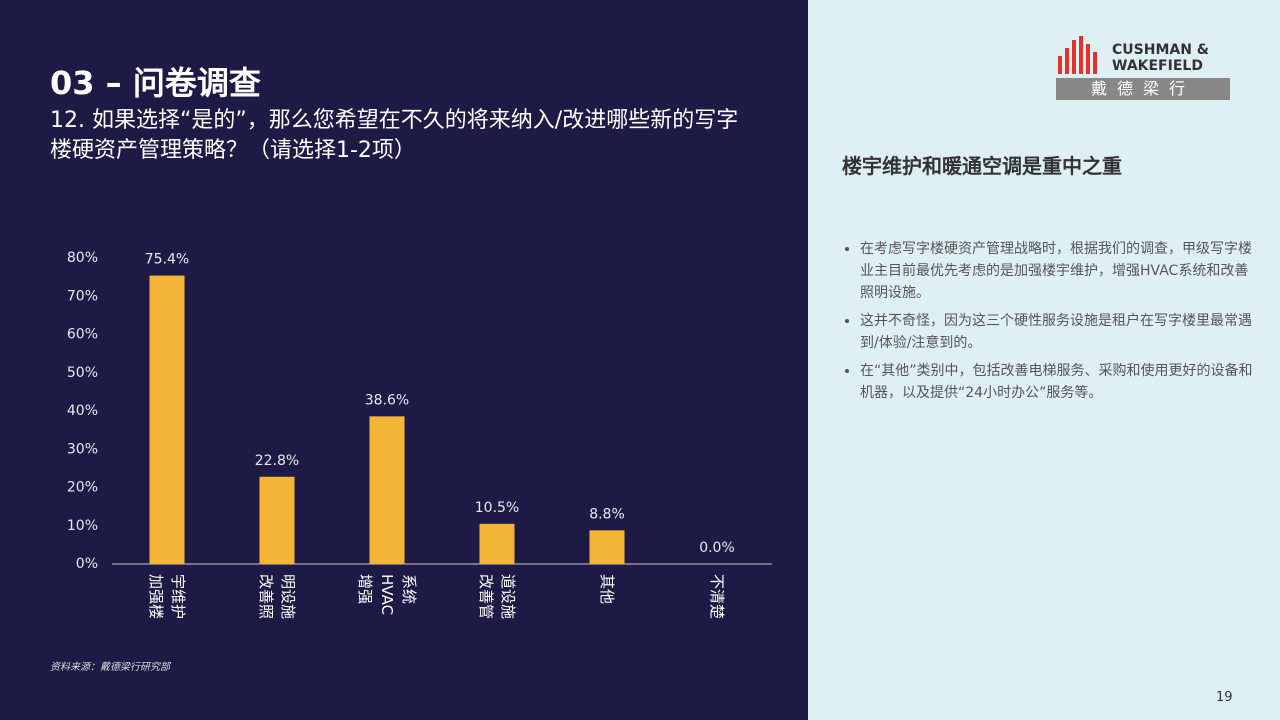 Image resolution: width=1280 pixels, height=720 pixels. What do you see at coordinates (387, 595) in the screenshot?
I see `x-tick-label: 增强HVAC系统` at bounding box center [387, 595].